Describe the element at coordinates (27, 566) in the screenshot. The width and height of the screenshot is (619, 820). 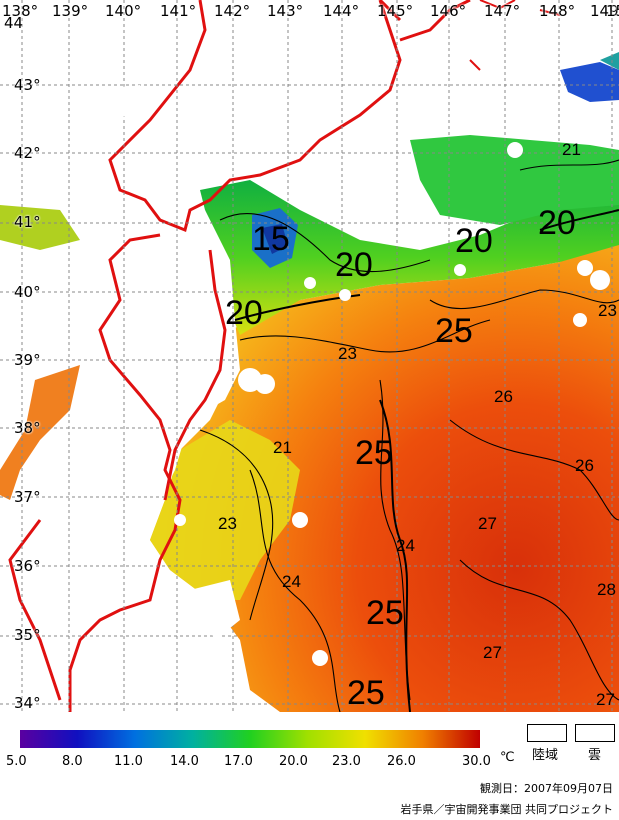
I see `lat-label-36: 36°` at that location.